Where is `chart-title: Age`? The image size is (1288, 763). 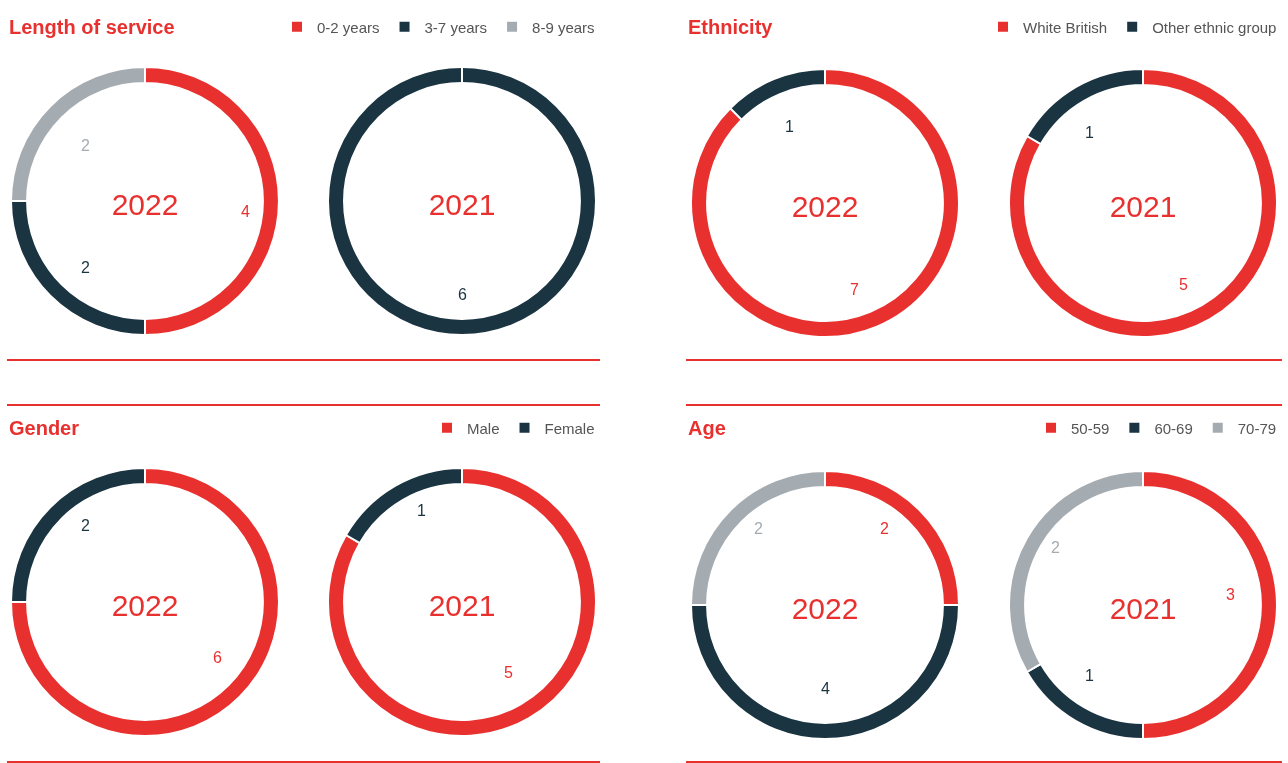 chart-title: Age is located at coordinates (707, 428).